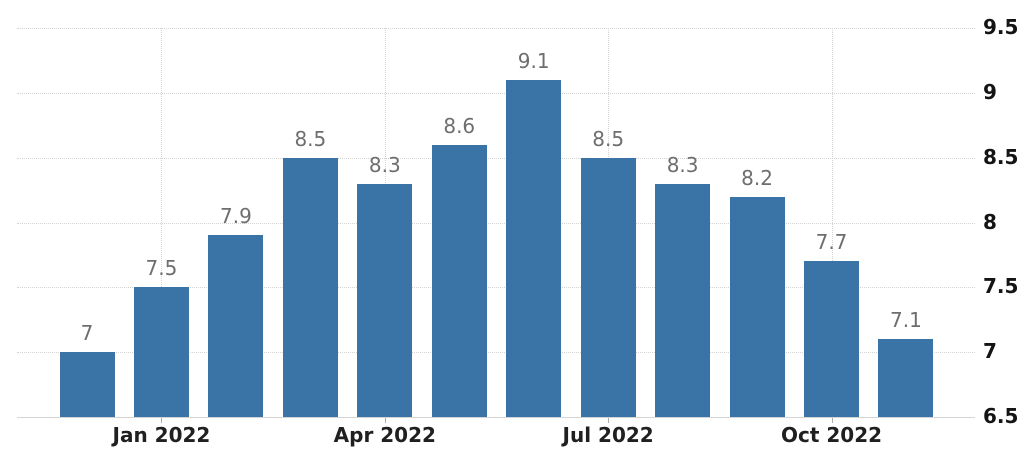  Describe the element at coordinates (1001, 27) in the screenshot. I see `y-tick-label: 9.5` at that location.